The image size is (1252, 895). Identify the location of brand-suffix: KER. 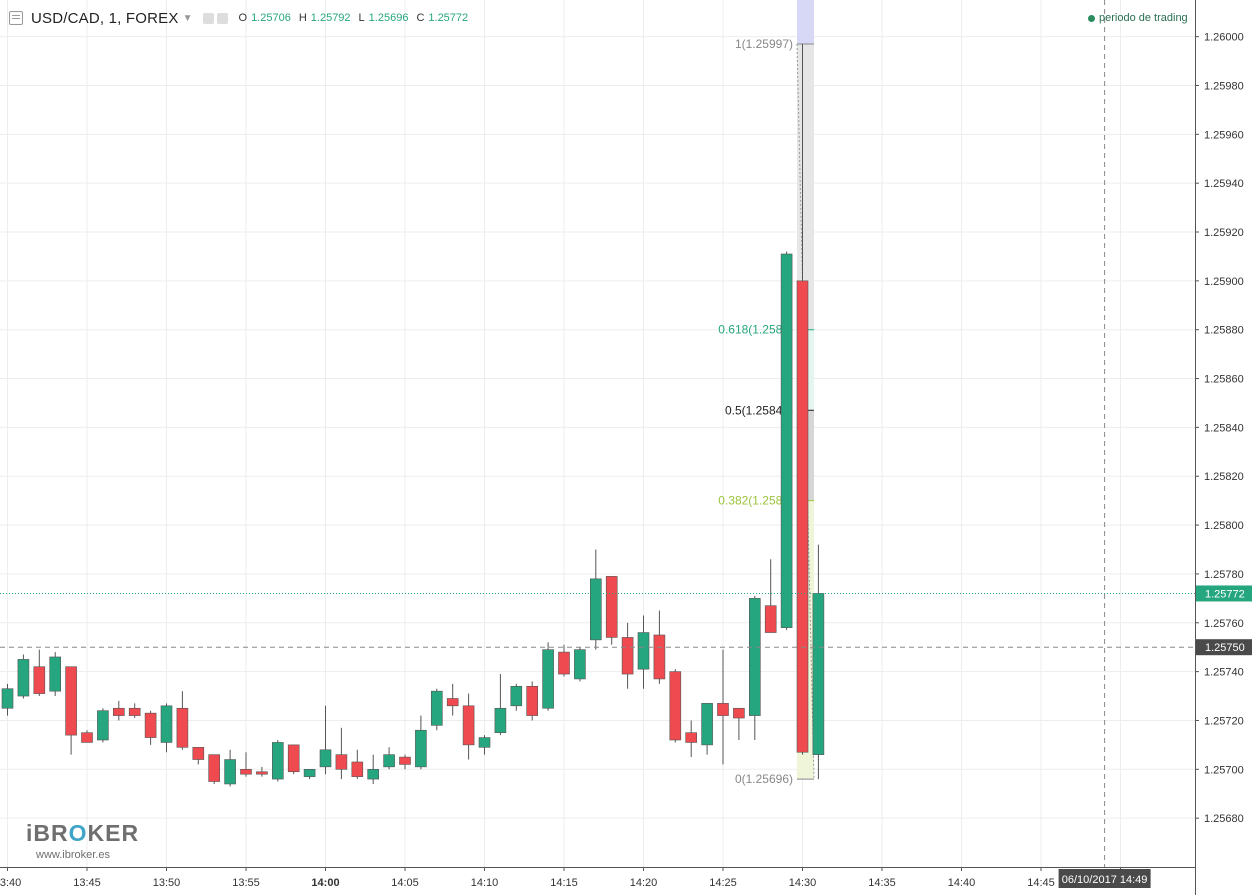
(113, 833).